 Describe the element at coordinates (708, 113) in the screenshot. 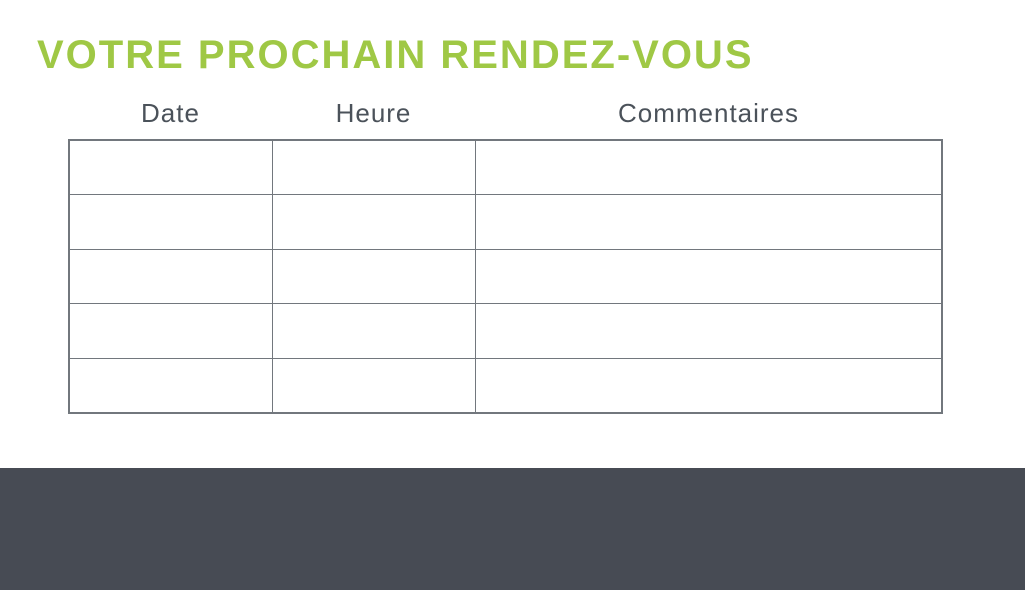

I see `column-header-commentaires: Commentaires` at that location.